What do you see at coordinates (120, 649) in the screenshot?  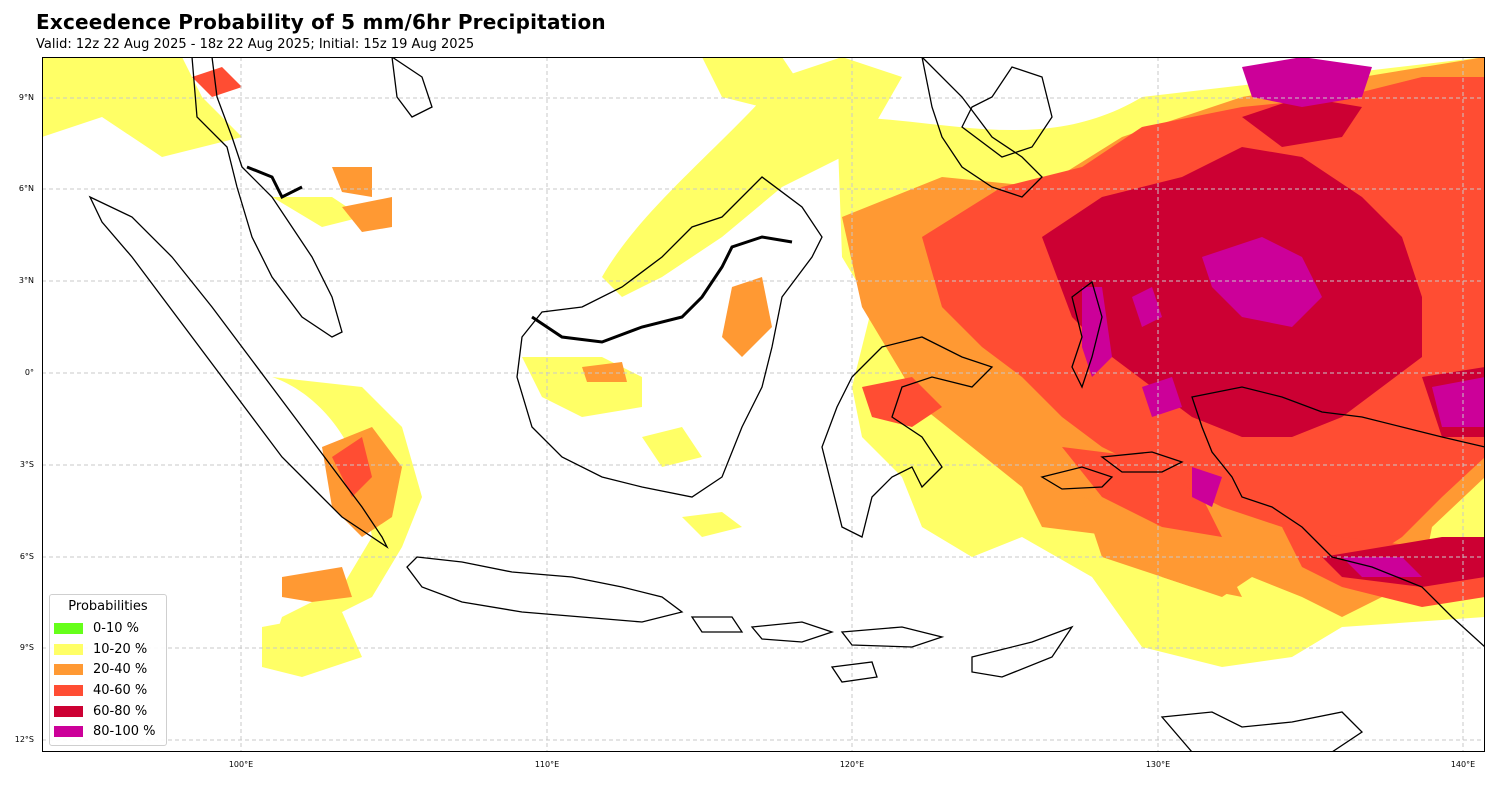 I see `legend-label: 10-20 %` at bounding box center [120, 649].